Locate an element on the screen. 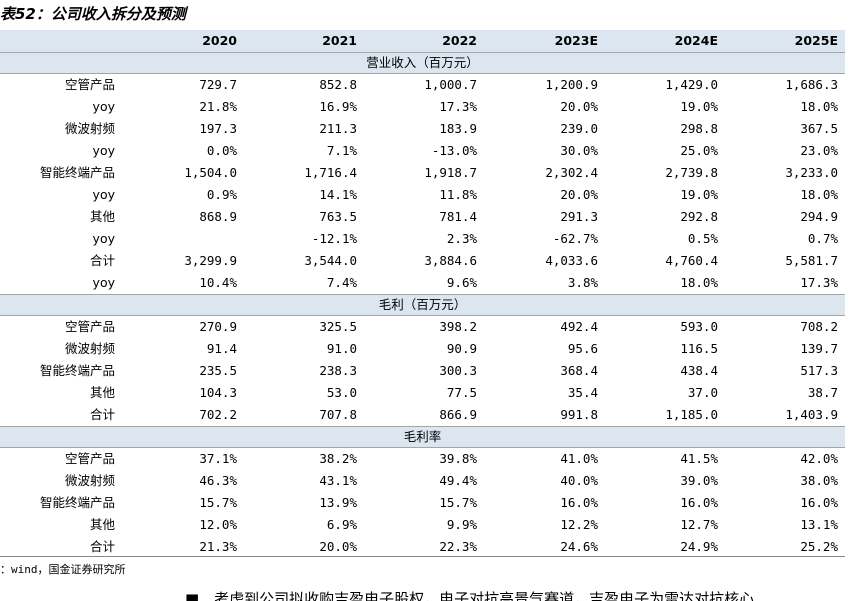 The width and height of the screenshot is (864, 601). cell-value: 0.0% is located at coordinates (221, 150).